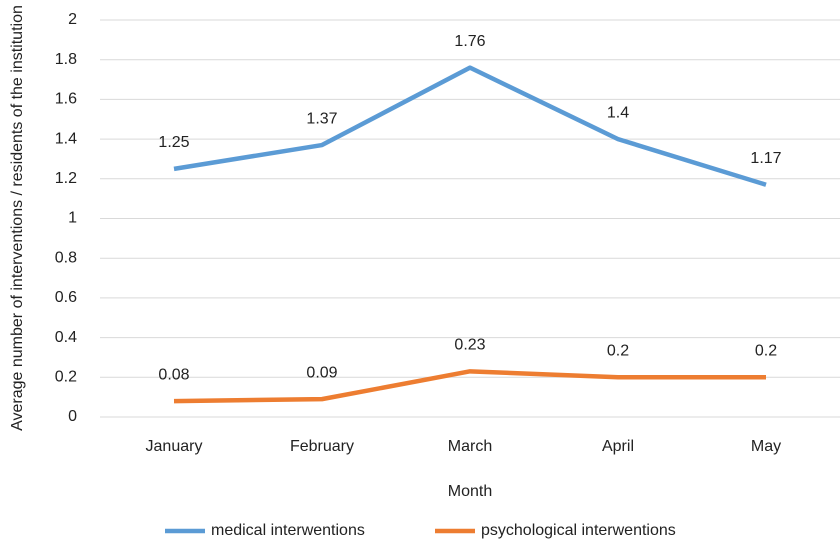 This screenshot has width=840, height=547. Describe the element at coordinates (66, 337) in the screenshot. I see `y-tick-label: 0.4` at that location.